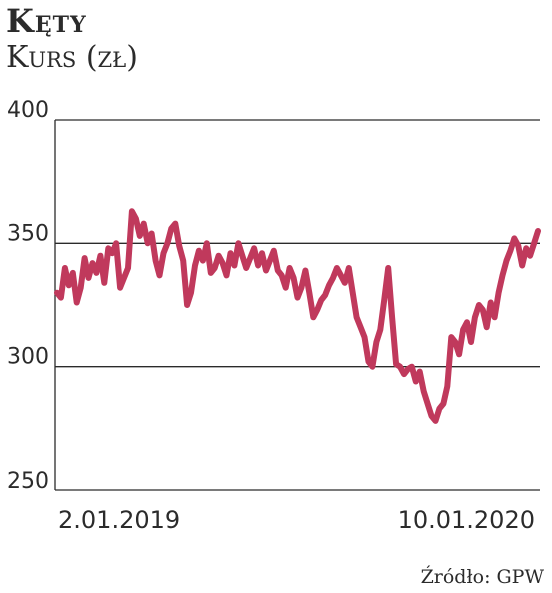 The width and height of the screenshot is (552, 593). Describe the element at coordinates (296, 520) in the screenshot. I see `x-tick-labels: 2.01.2019 10.01.2020` at that location.